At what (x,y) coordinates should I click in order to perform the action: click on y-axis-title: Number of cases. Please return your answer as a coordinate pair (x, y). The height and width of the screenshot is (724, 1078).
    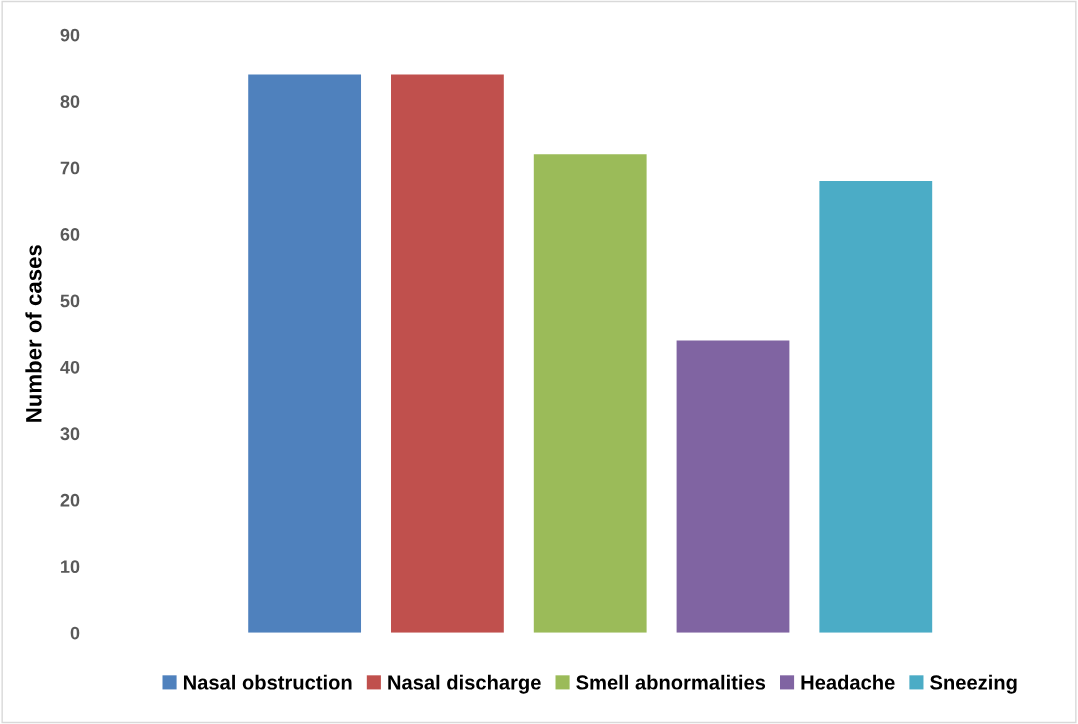
    Looking at the image, I should click on (33, 333).